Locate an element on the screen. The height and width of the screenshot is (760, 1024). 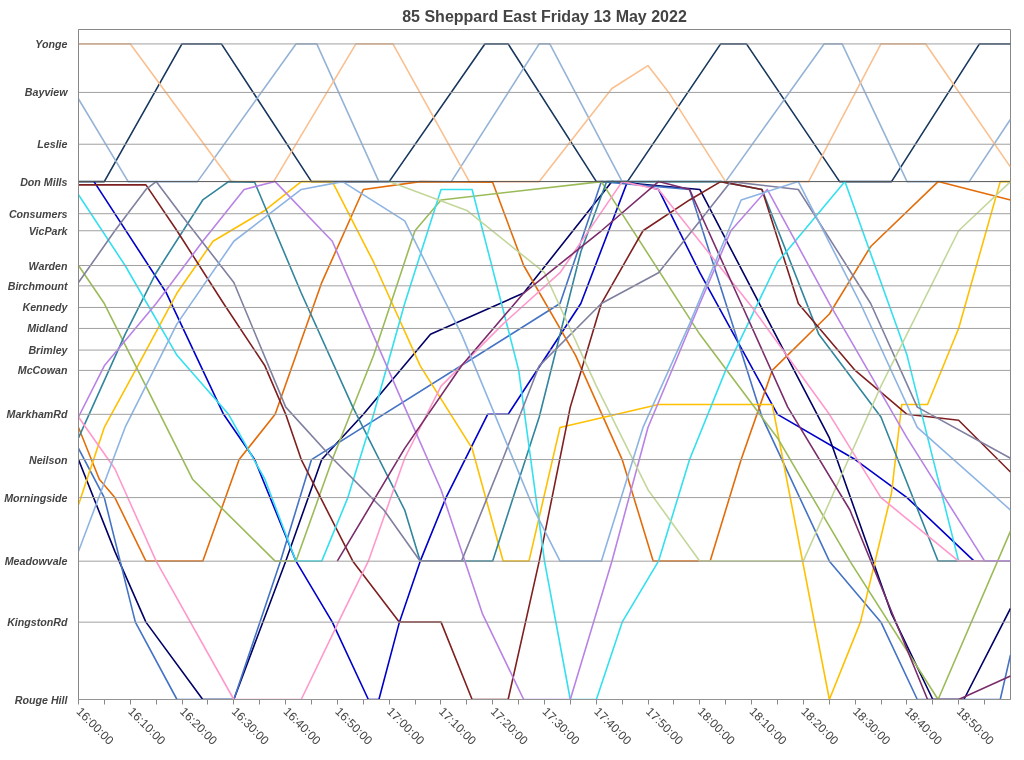
ref-line-label: Yonge is located at coordinates (51, 43).